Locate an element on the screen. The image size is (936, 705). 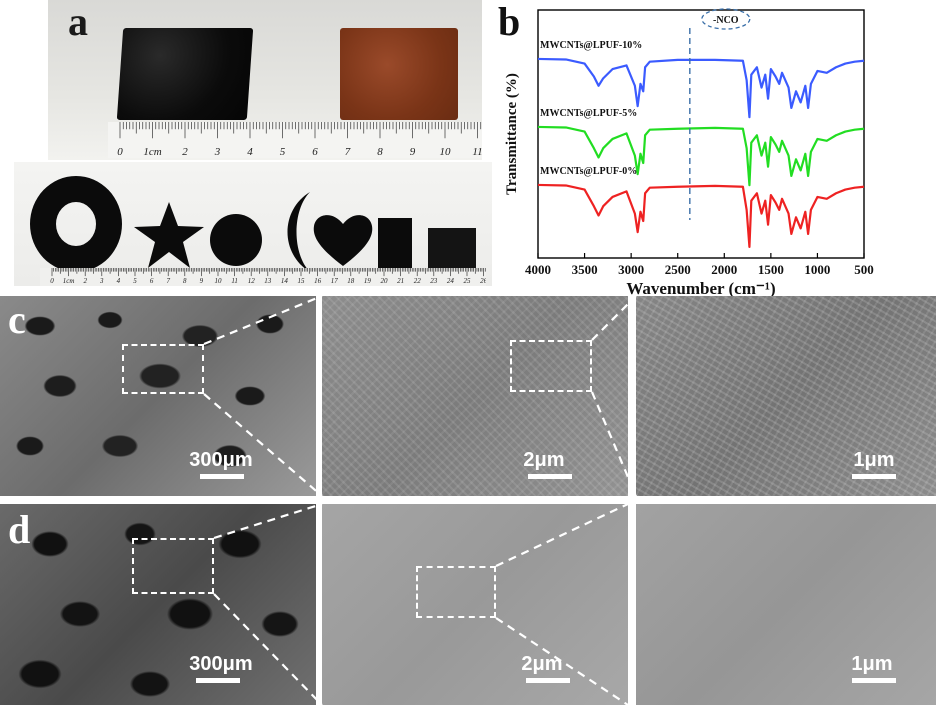
ruler-label: 20 is located at coordinates (385, 281).